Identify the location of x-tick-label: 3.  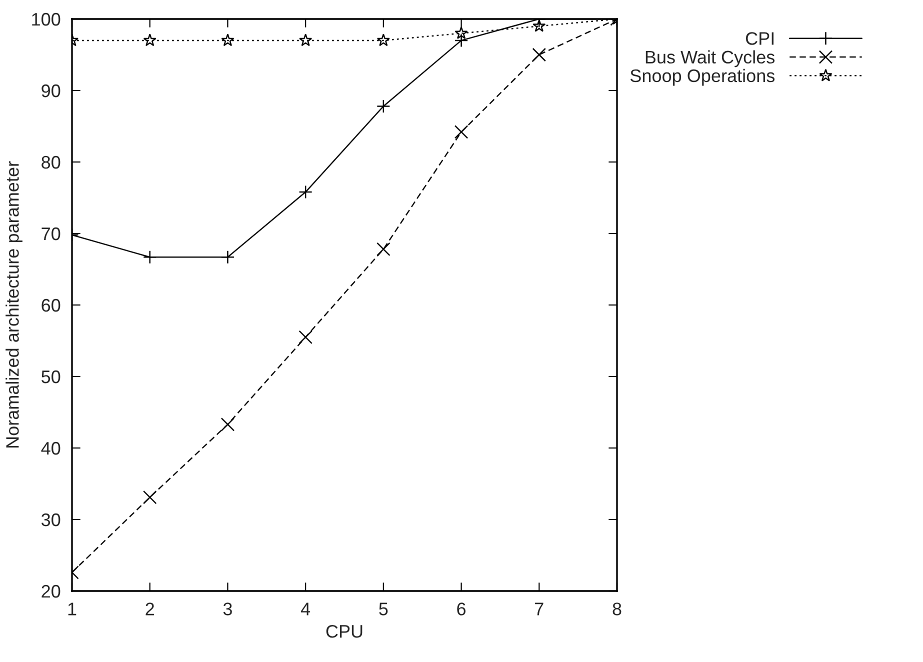
(227, 609).